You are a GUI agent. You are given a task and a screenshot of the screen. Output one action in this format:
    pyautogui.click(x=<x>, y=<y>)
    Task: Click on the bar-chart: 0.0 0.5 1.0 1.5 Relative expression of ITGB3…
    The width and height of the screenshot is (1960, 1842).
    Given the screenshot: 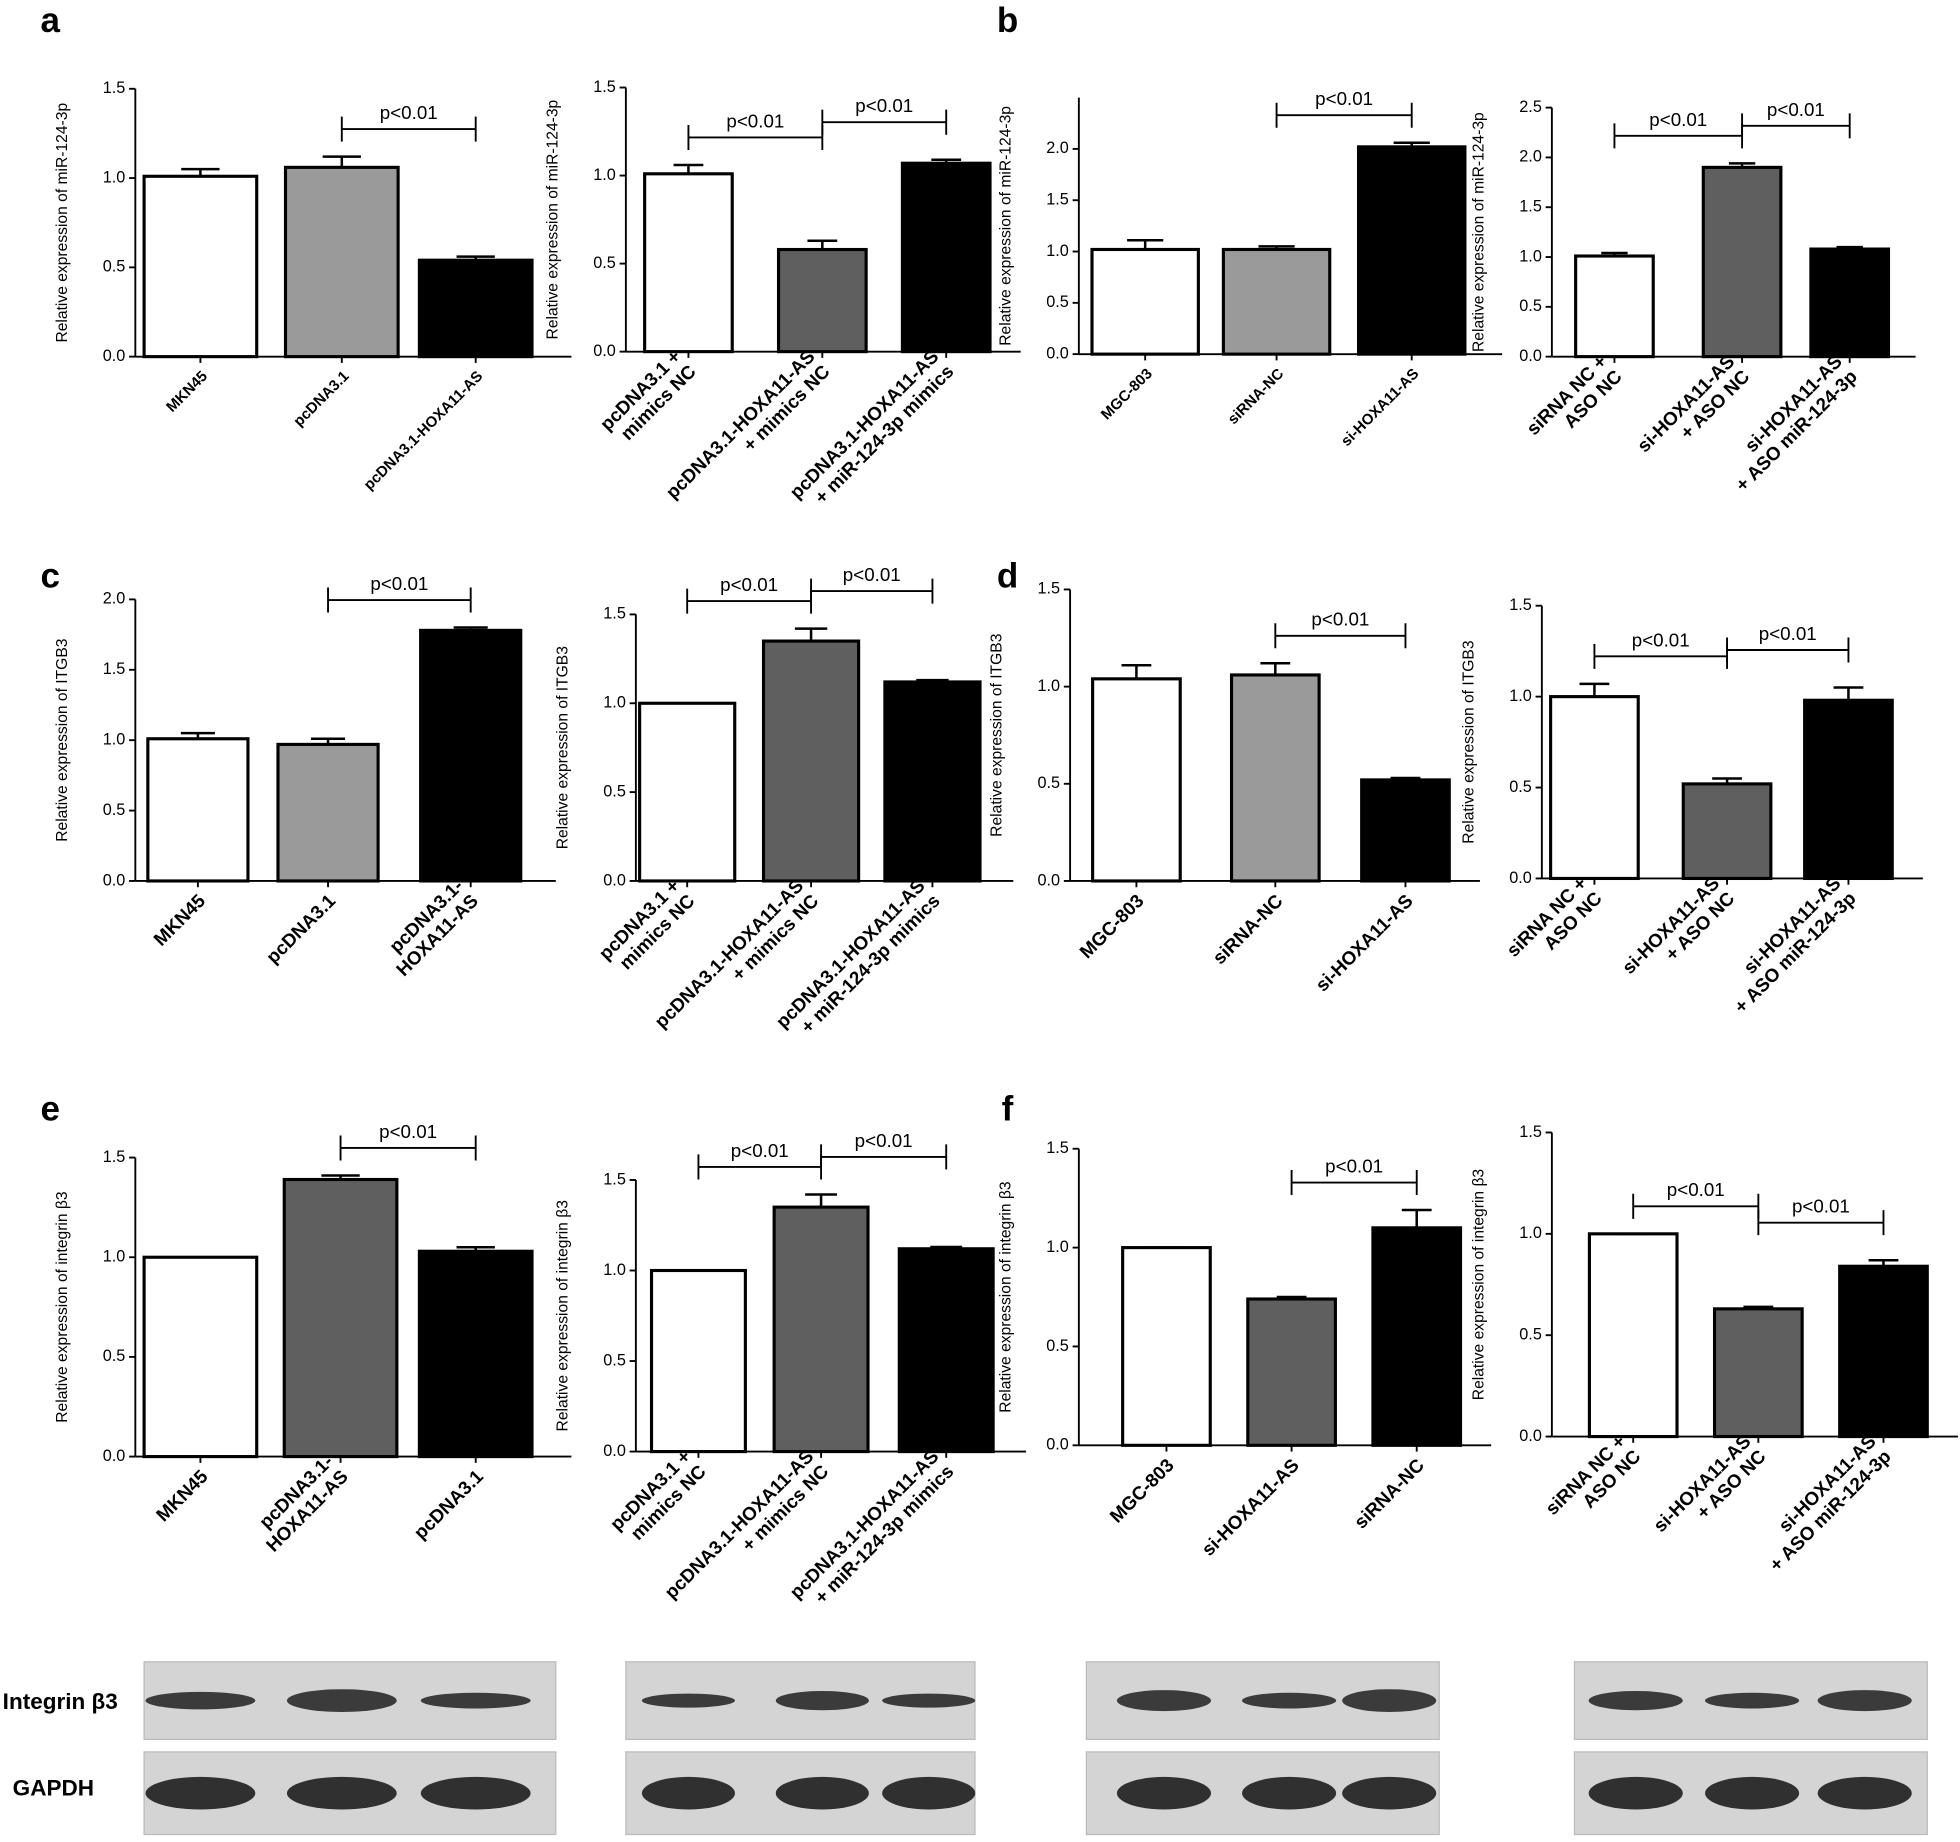 What is the action you would take?
    pyautogui.click(x=1691, y=806)
    